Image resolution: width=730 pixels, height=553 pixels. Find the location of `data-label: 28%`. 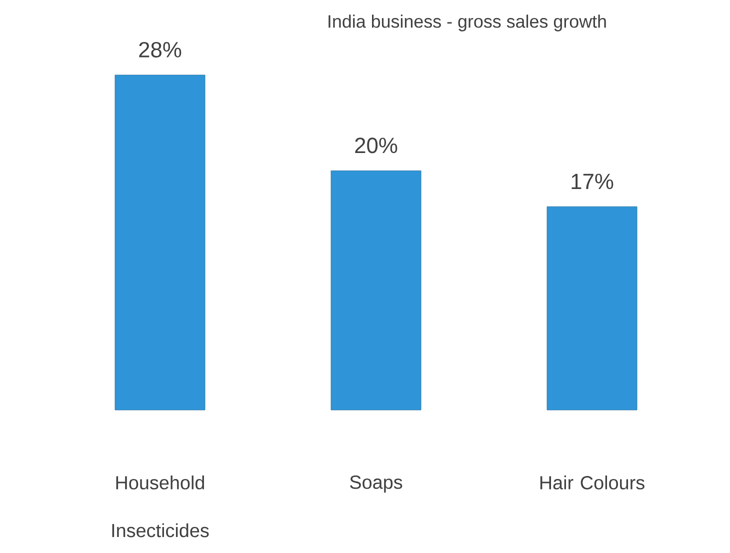

data-label: 28% is located at coordinates (160, 50).